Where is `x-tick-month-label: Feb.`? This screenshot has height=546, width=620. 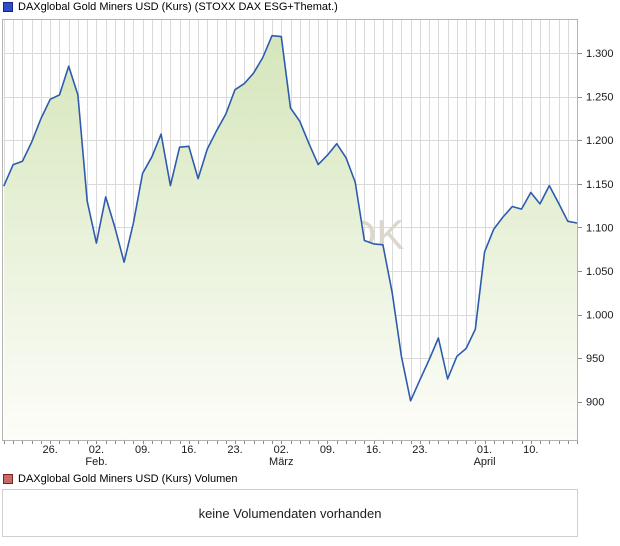 x-tick-month-label: Feb. is located at coordinates (96, 462).